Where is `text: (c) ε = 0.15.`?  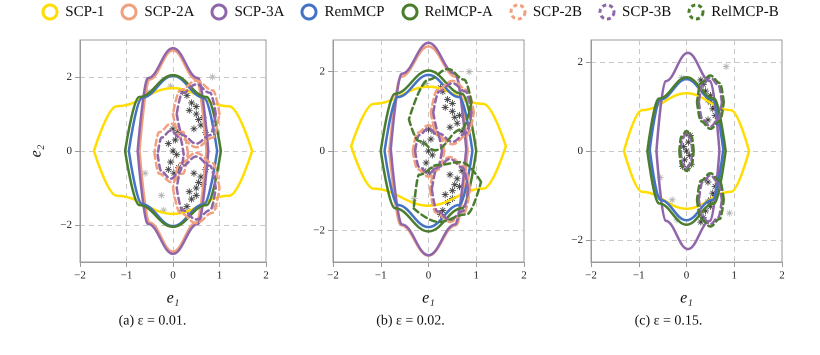 text: (c) ε = 0.15. is located at coordinates (668, 321).